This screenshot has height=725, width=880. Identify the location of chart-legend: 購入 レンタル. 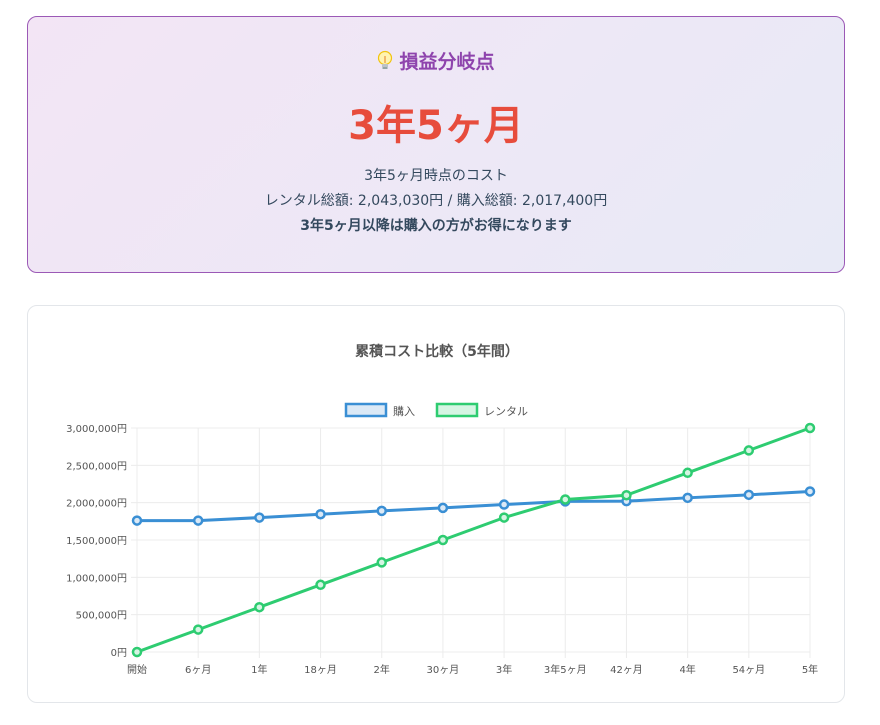
(436, 410).